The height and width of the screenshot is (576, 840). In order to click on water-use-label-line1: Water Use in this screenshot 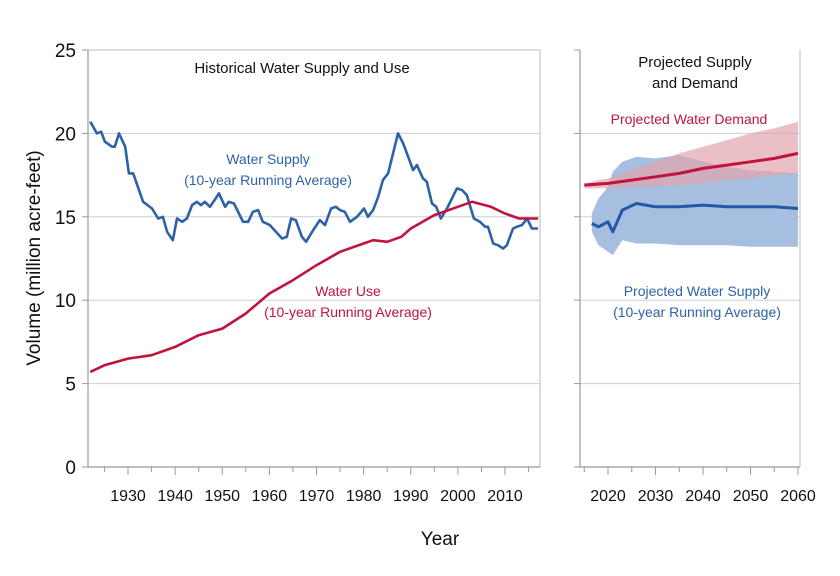, I will do `click(348, 291)`.